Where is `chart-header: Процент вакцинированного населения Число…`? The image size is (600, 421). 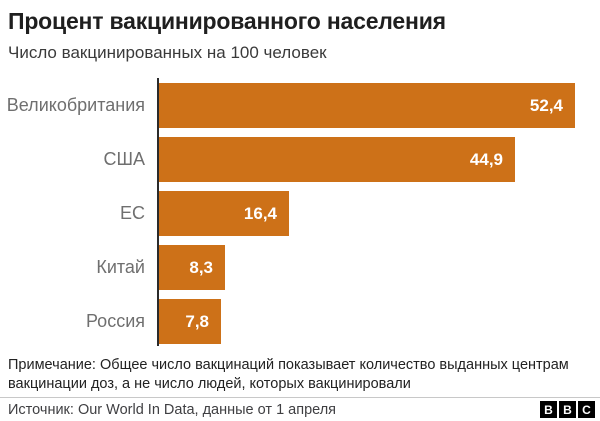 chart-header: Процент вакцинированного населения Число… is located at coordinates (300, 31).